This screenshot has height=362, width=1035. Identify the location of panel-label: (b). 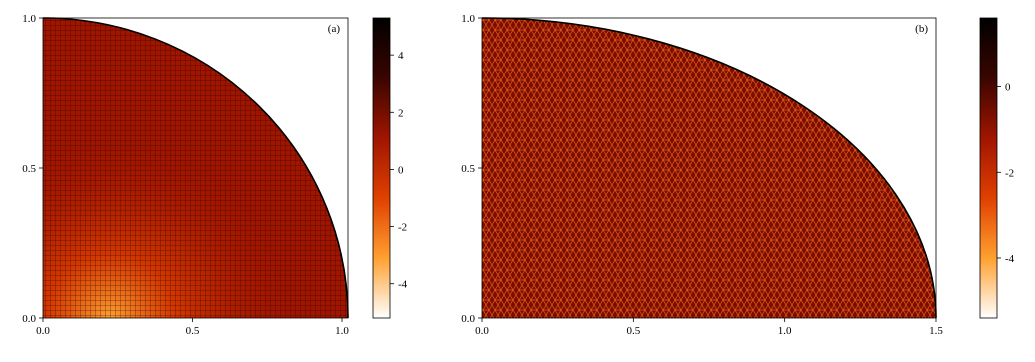
(921, 29).